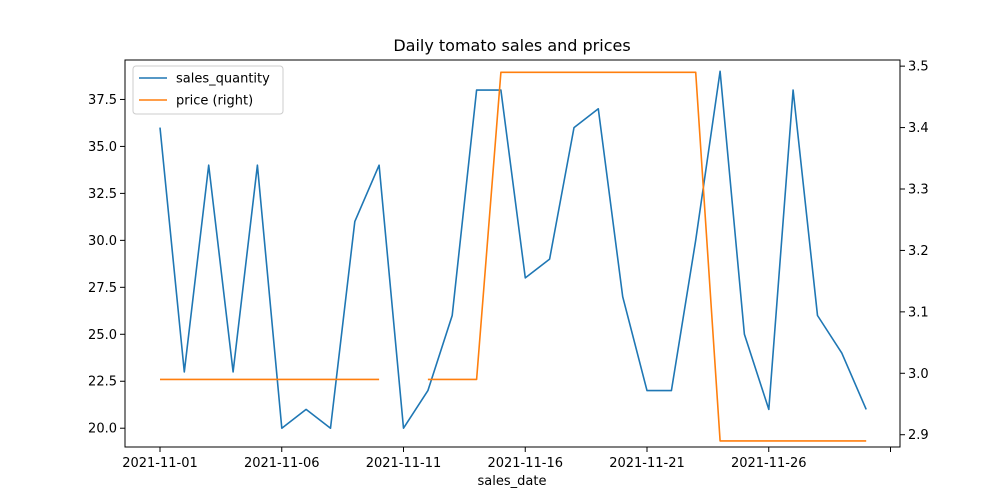 The image size is (1000, 500). Describe the element at coordinates (102, 382) in the screenshot. I see `y-left-tick-label: 22.5` at that location.